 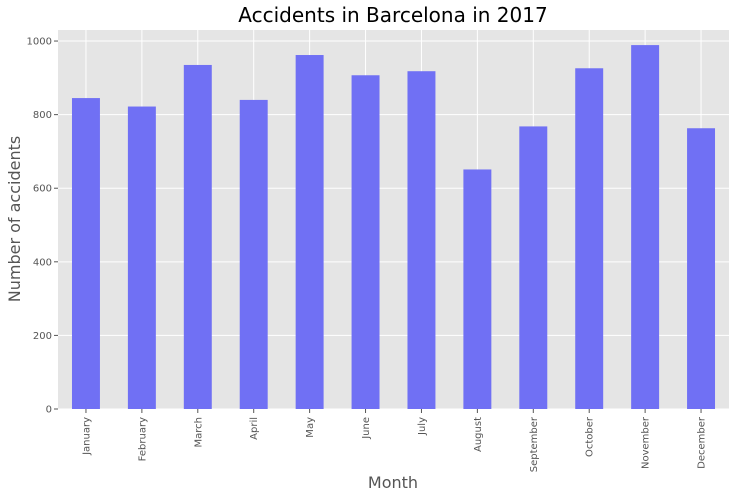 What do you see at coordinates (590, 436) in the screenshot?
I see `x-tick-label-october: October` at bounding box center [590, 436].